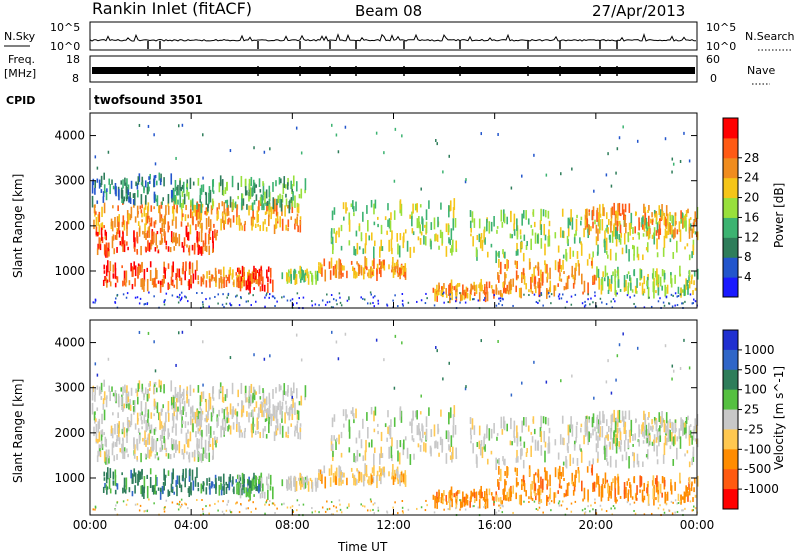 This screenshot has width=800, height=554. What do you see at coordinates (730, 128) in the screenshot?
I see `power-colorbar-swatch` at bounding box center [730, 128].